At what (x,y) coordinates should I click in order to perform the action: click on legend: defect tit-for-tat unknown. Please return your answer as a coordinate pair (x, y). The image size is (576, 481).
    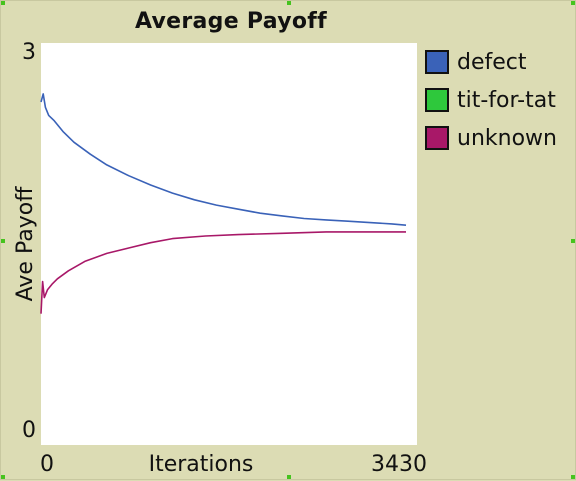
    Looking at the image, I should click on (491, 100).